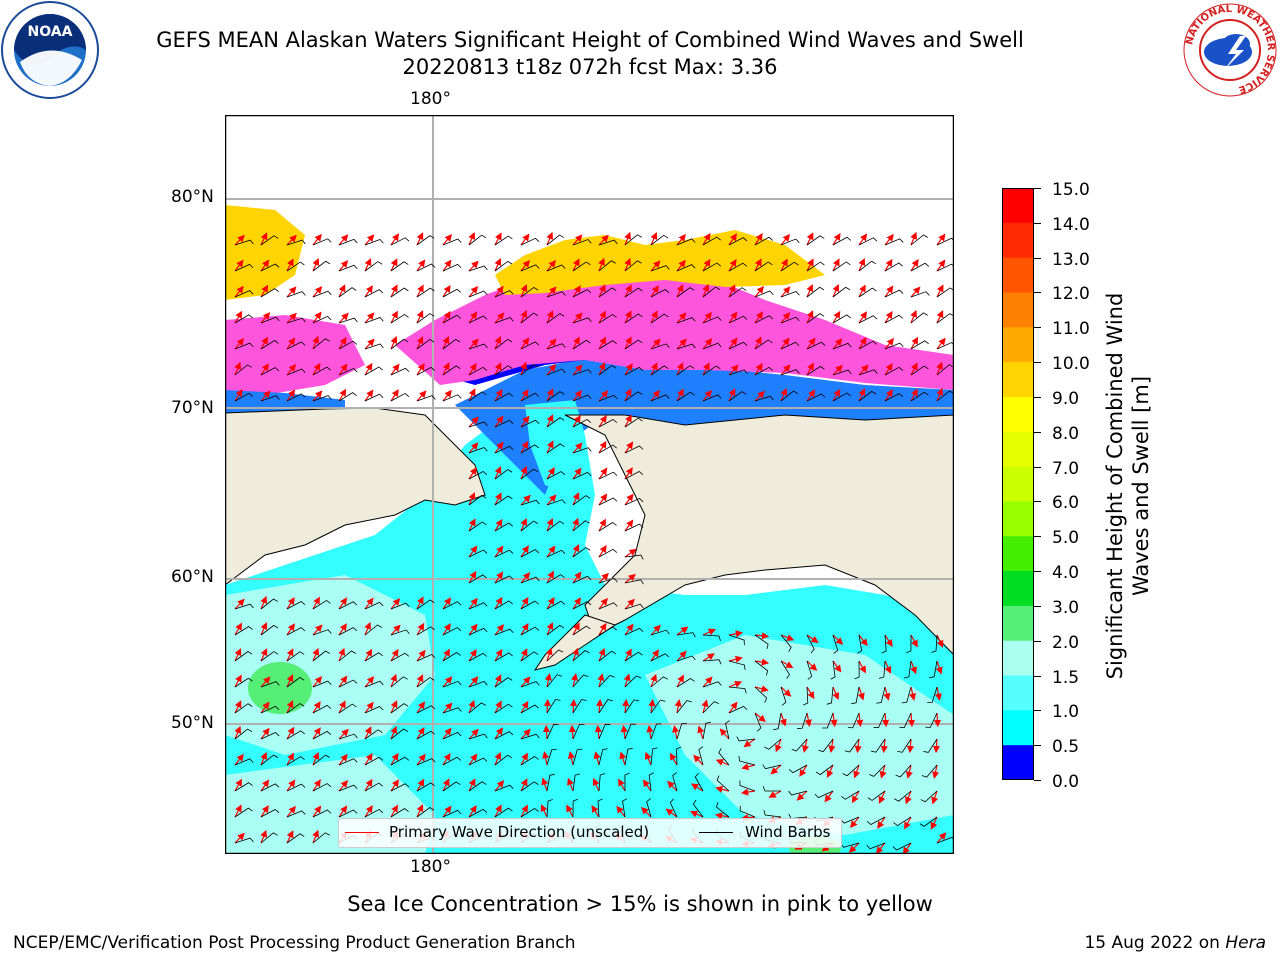 Image resolution: width=1280 pixels, height=960 pixels. What do you see at coordinates (704, 425) in the screenshot?
I see `chukchi-sea` at bounding box center [704, 425].